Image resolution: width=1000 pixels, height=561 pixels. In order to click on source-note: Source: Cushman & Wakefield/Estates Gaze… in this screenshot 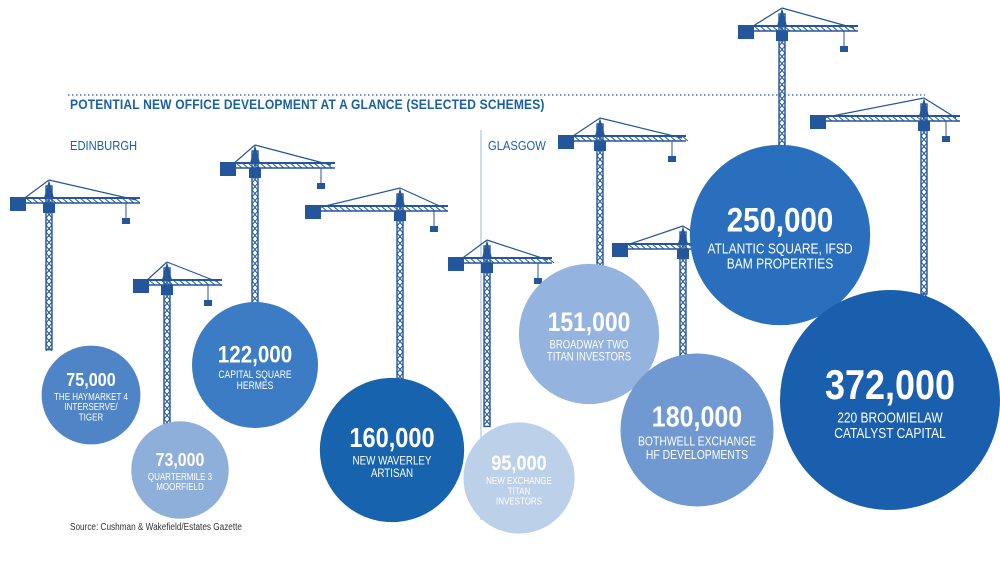, I will do `click(156, 527)`.